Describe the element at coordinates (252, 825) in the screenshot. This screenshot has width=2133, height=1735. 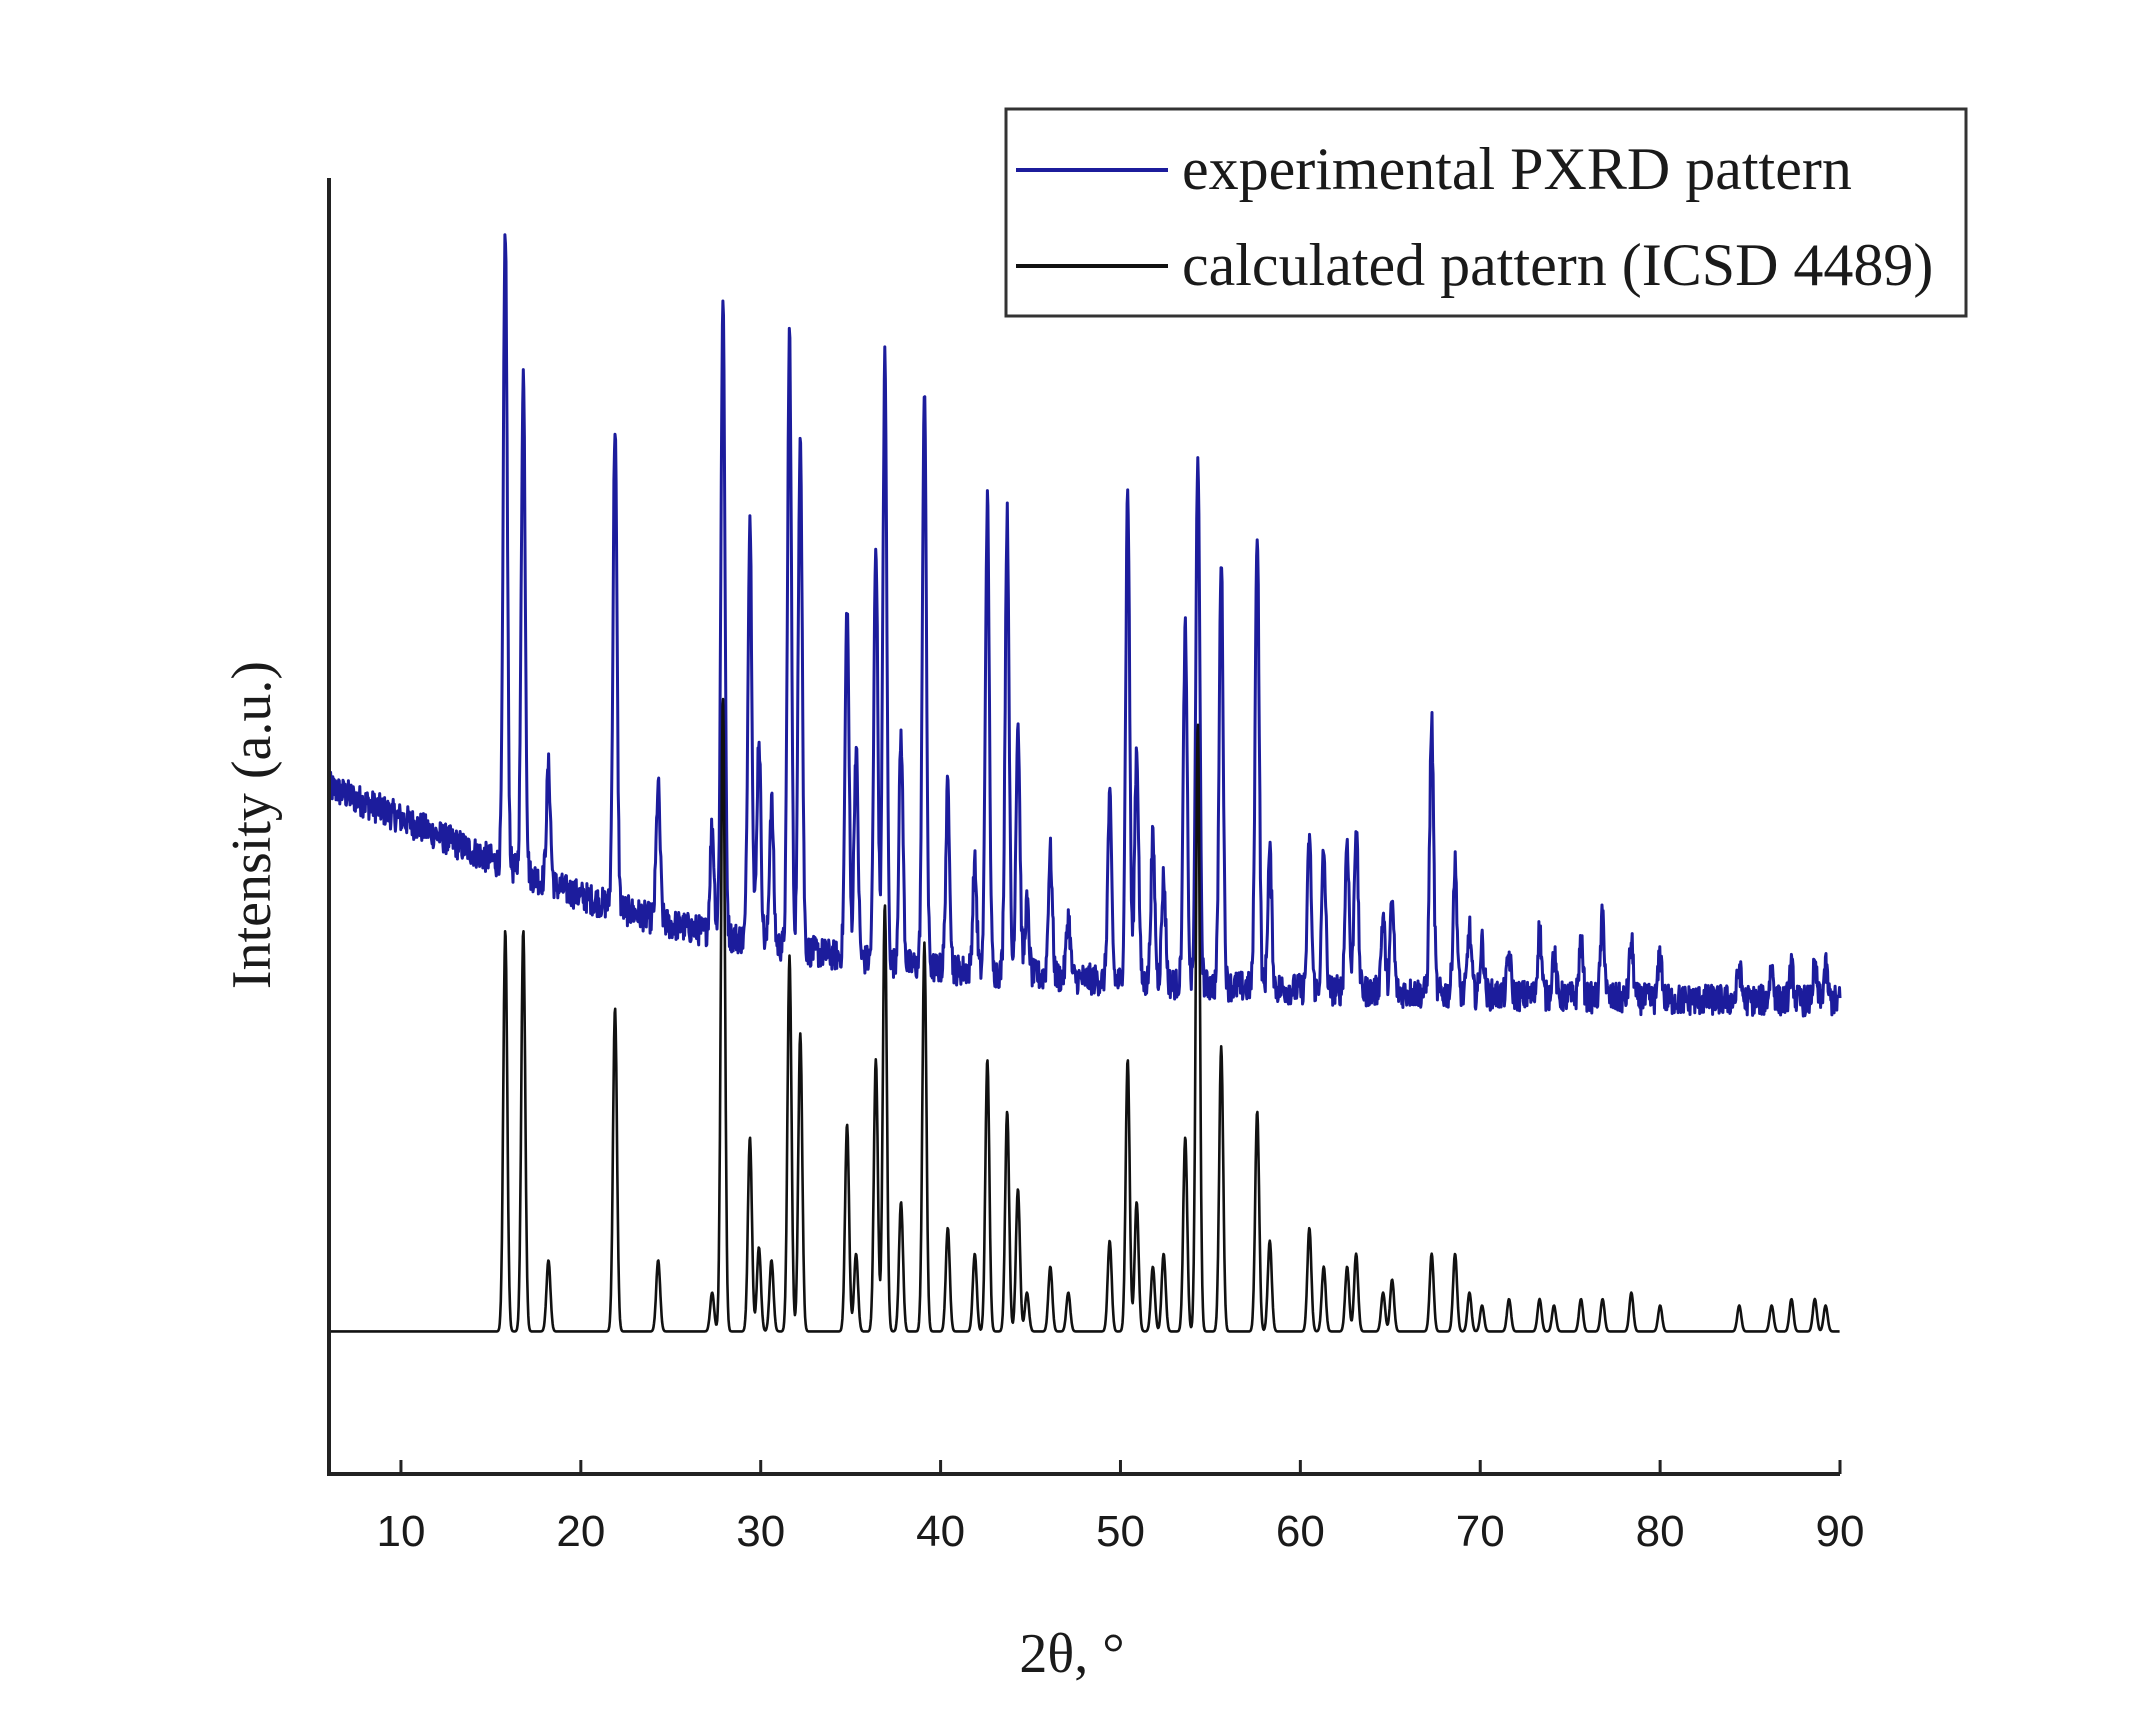
I see `y-axis-title: Intensity (a.u.)` at that location.